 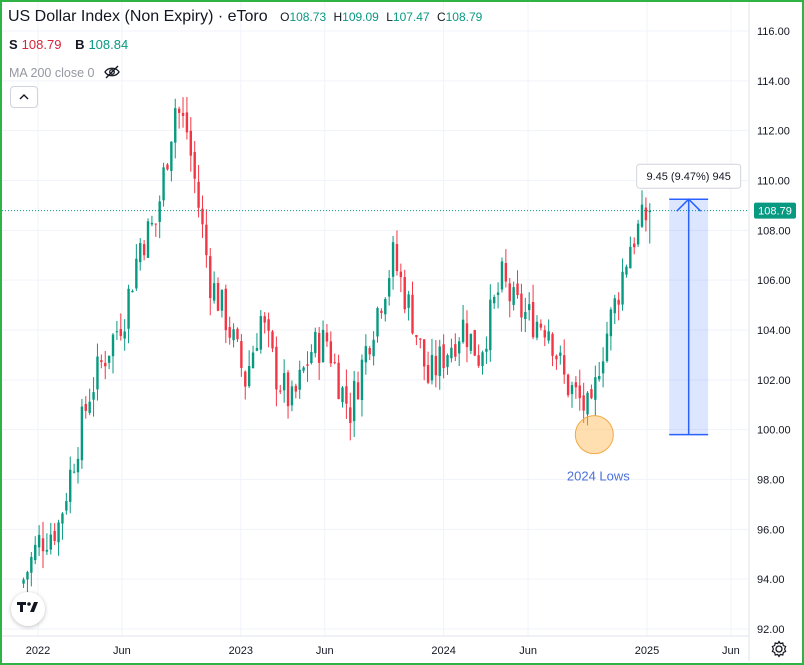 I want to click on chart-settings-button, so click(x=779, y=651).